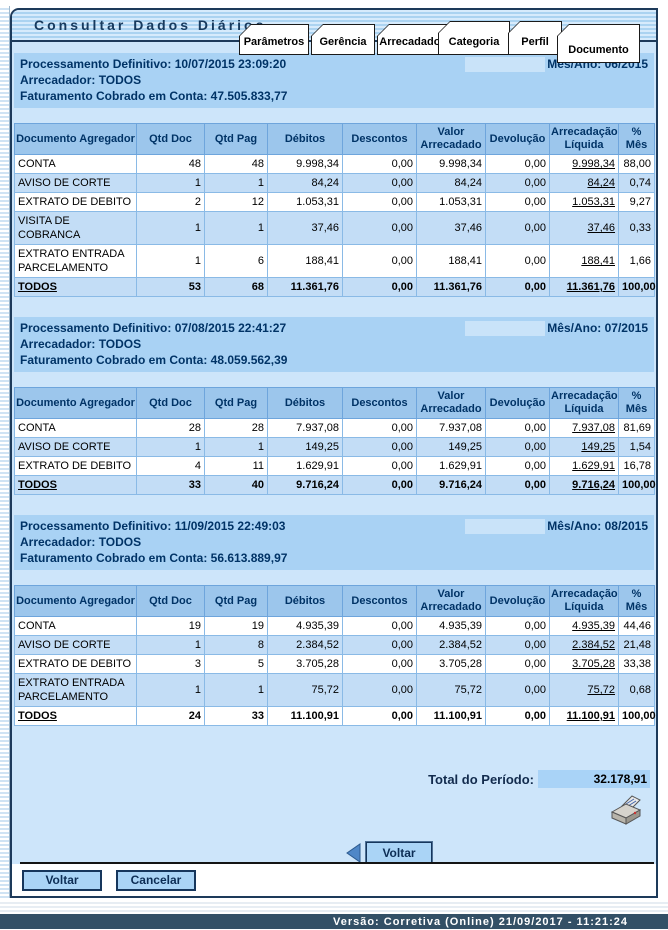 The height and width of the screenshot is (930, 668). I want to click on value-cell: 9.998,34, so click(305, 164).